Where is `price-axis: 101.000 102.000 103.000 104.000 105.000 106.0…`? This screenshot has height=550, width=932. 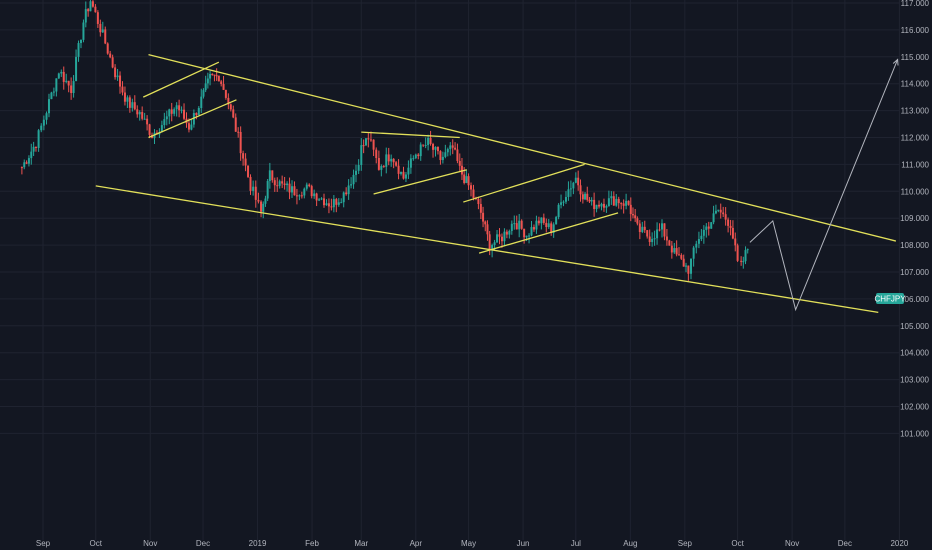 price-axis: 101.000 102.000 103.000 104.000 105.000 106.0… is located at coordinates (914, 219).